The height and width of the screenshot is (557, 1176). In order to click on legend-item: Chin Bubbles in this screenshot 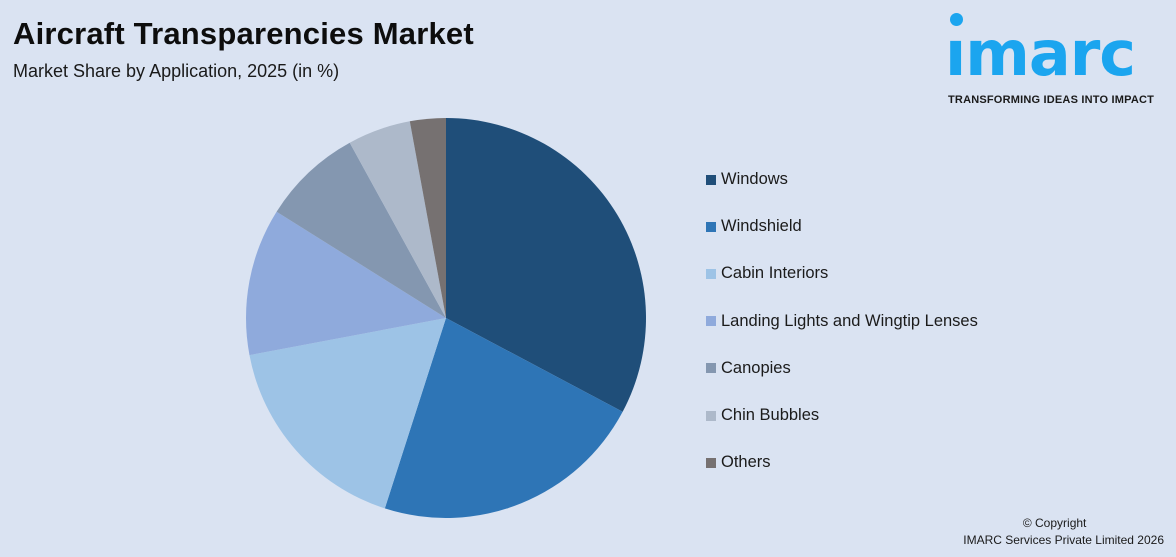, I will do `click(842, 415)`.